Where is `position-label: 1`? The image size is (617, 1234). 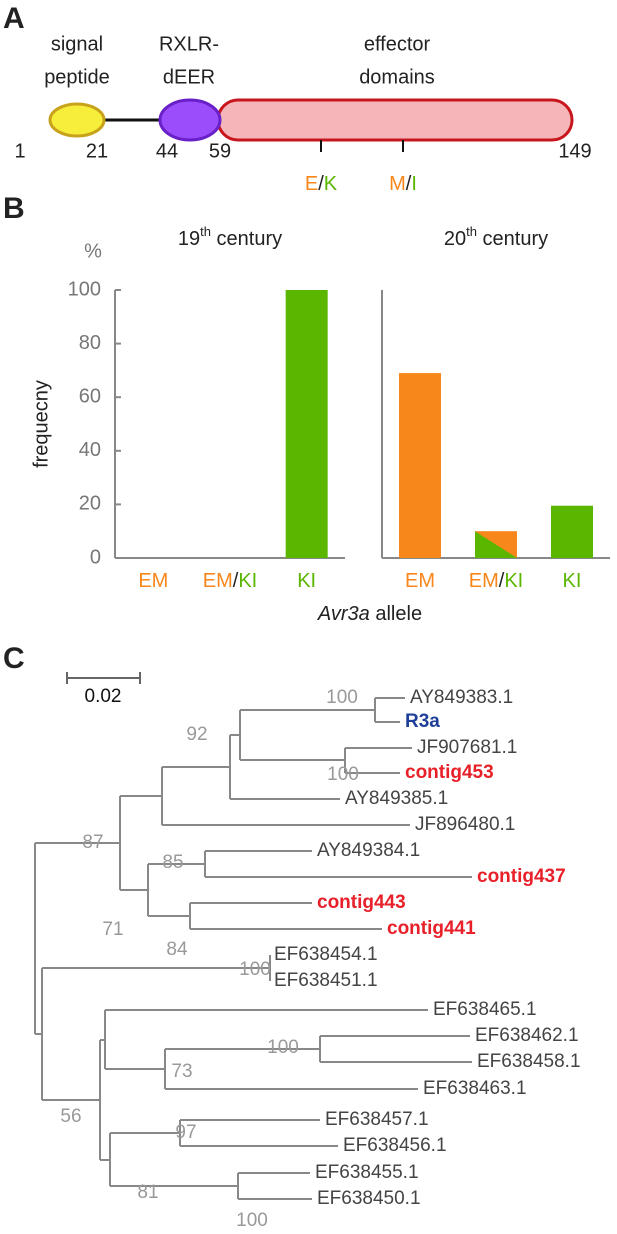
position-label: 1 is located at coordinates (19, 151).